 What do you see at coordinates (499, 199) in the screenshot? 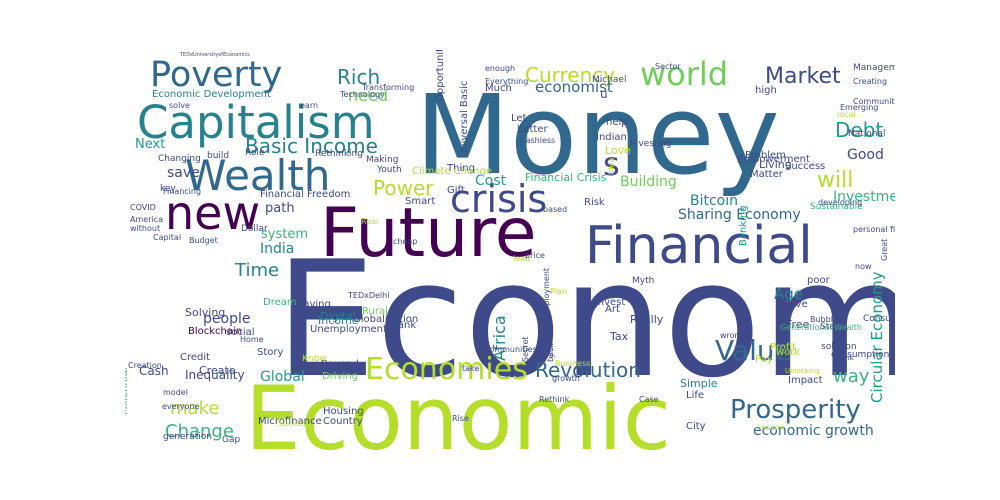
I see `cloud-word: crisis` at bounding box center [499, 199].